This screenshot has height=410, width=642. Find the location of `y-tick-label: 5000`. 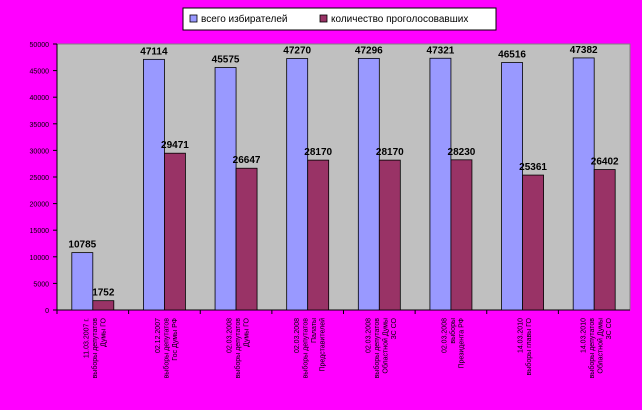

y-tick-label: 5000 is located at coordinates (41, 284).